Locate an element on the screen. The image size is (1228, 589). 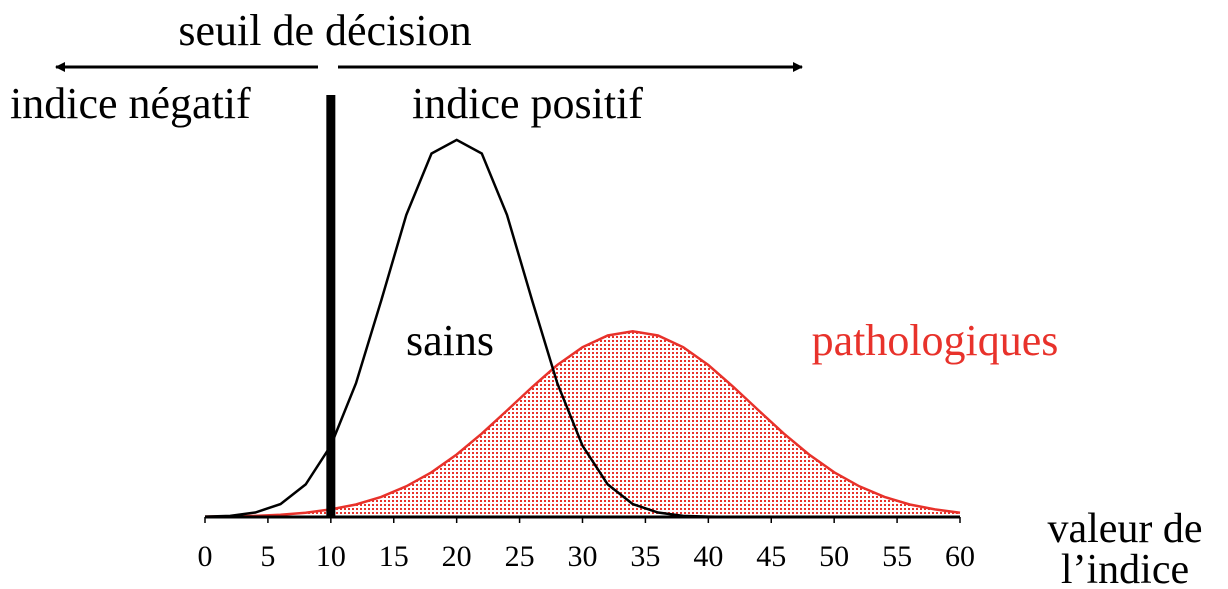
x-tick-label: 15 is located at coordinates (394, 556).